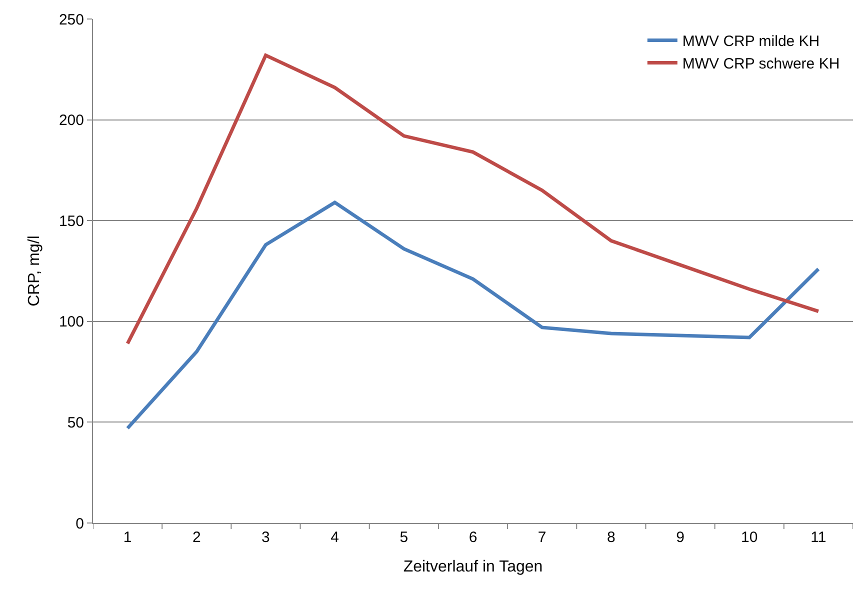  Describe the element at coordinates (818, 537) in the screenshot. I see `x-tick-label: 11` at that location.